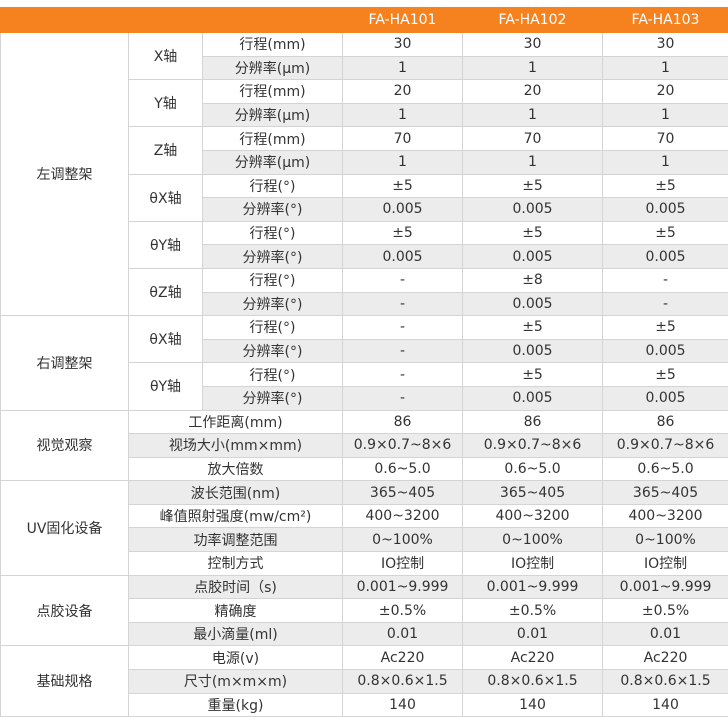 This screenshot has height=717, width=728. Describe the element at coordinates (235, 445) in the screenshot. I see `row-label: 视场大小(mm×mm)` at that location.